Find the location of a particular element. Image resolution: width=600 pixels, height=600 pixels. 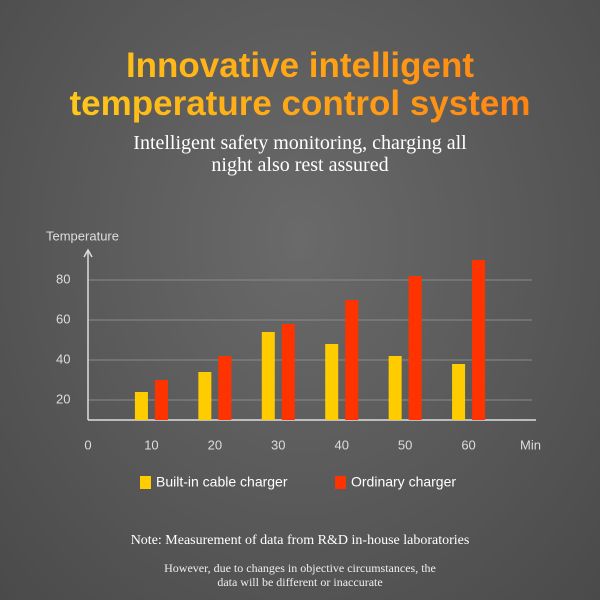

disclaimer: data will be different or inaccurate is located at coordinates (300, 582).